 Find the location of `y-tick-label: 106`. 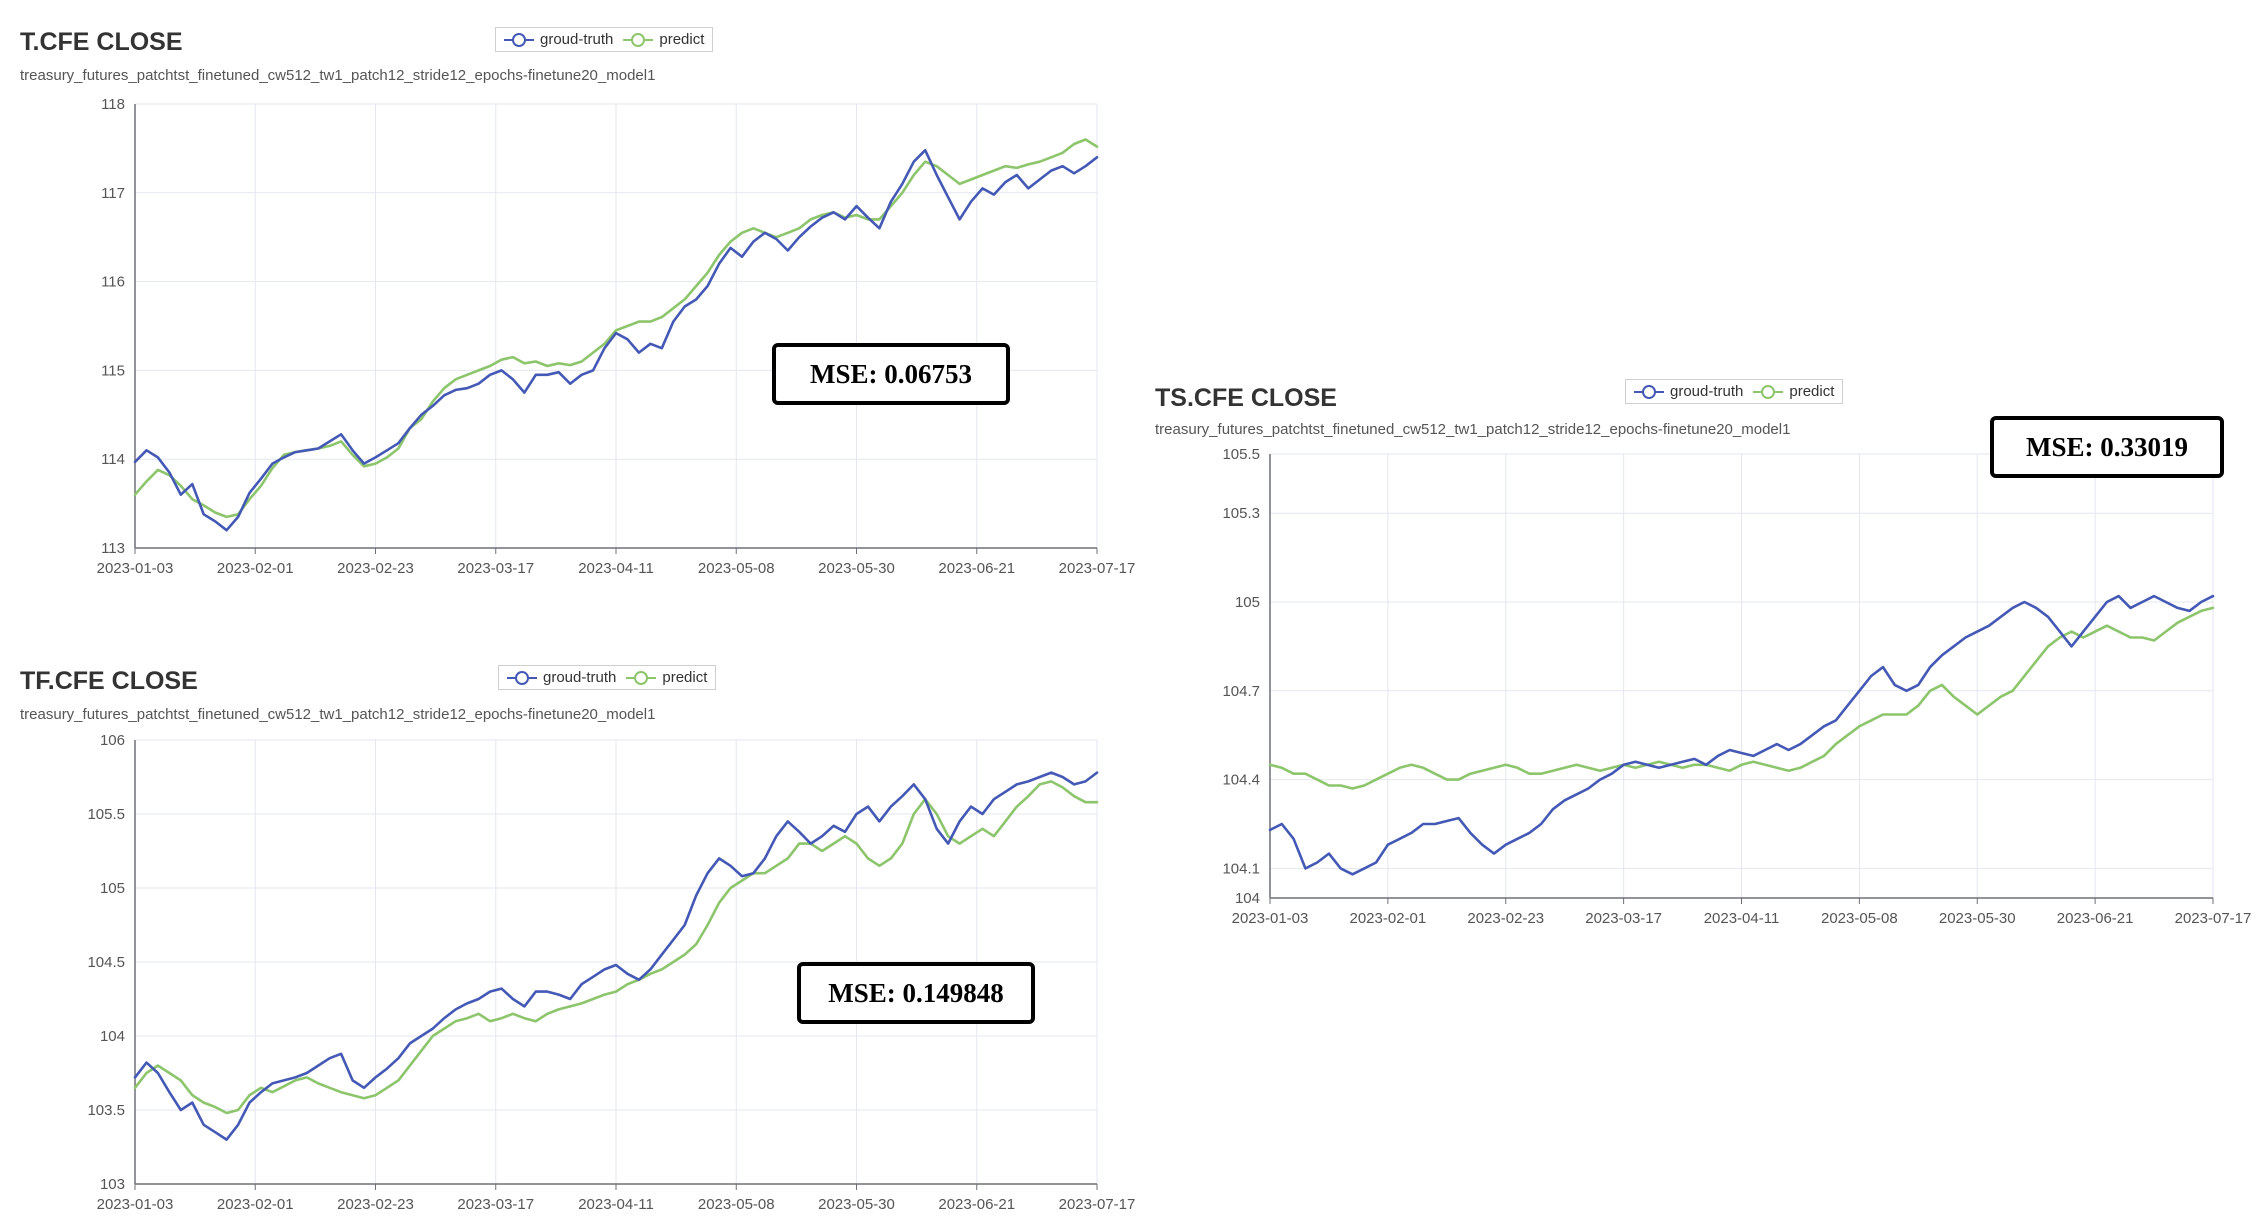

y-tick-label: 106 is located at coordinates (112, 740).